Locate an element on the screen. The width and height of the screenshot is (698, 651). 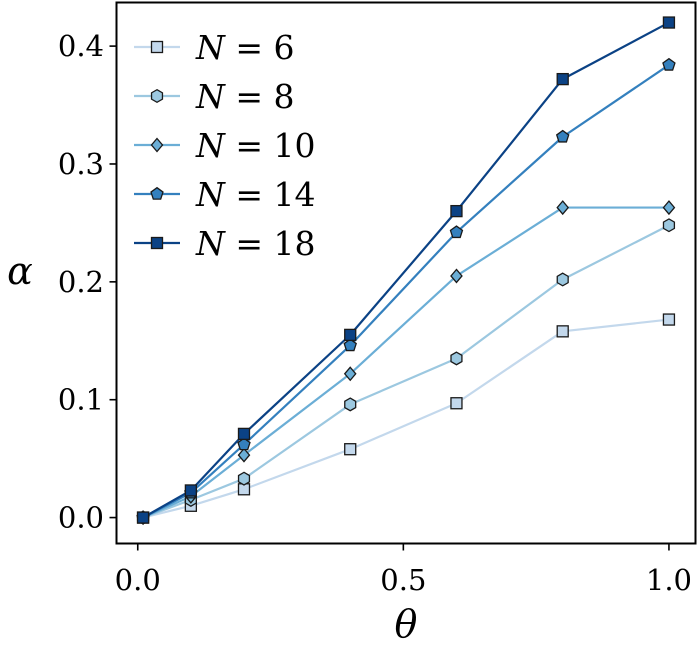
legend-label: N = 8 is located at coordinates (245, 96).